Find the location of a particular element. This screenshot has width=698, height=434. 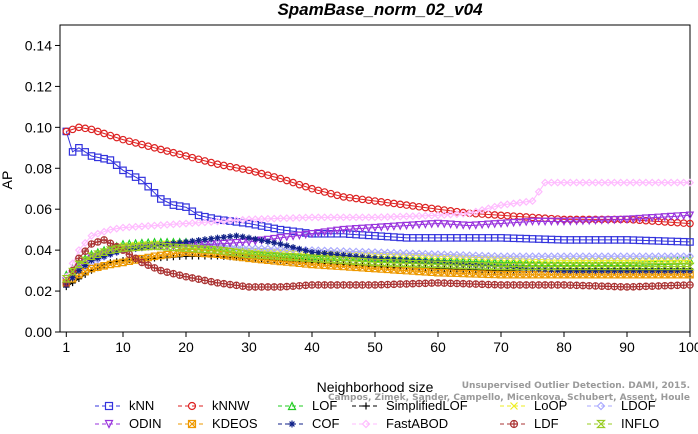

y-tick-label: 0.12 is located at coordinates (38, 86).